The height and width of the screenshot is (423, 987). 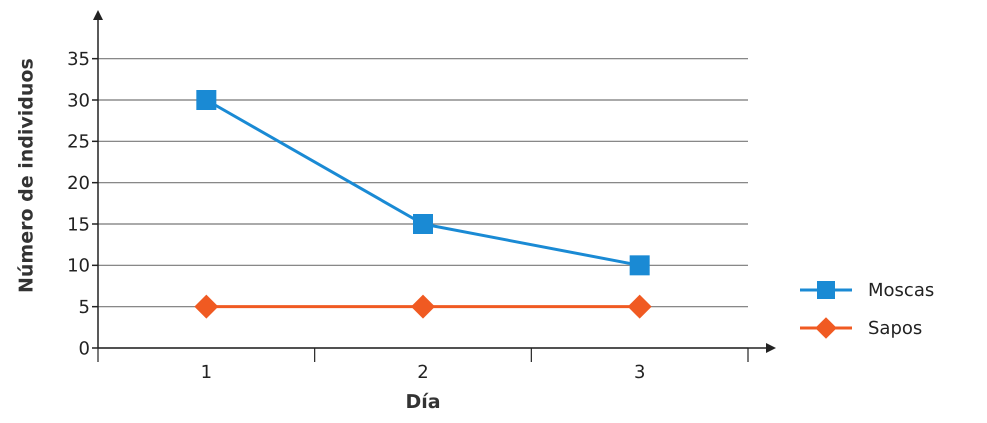 What do you see at coordinates (78, 142) in the screenshot?
I see `y-tick-label: 25` at bounding box center [78, 142].